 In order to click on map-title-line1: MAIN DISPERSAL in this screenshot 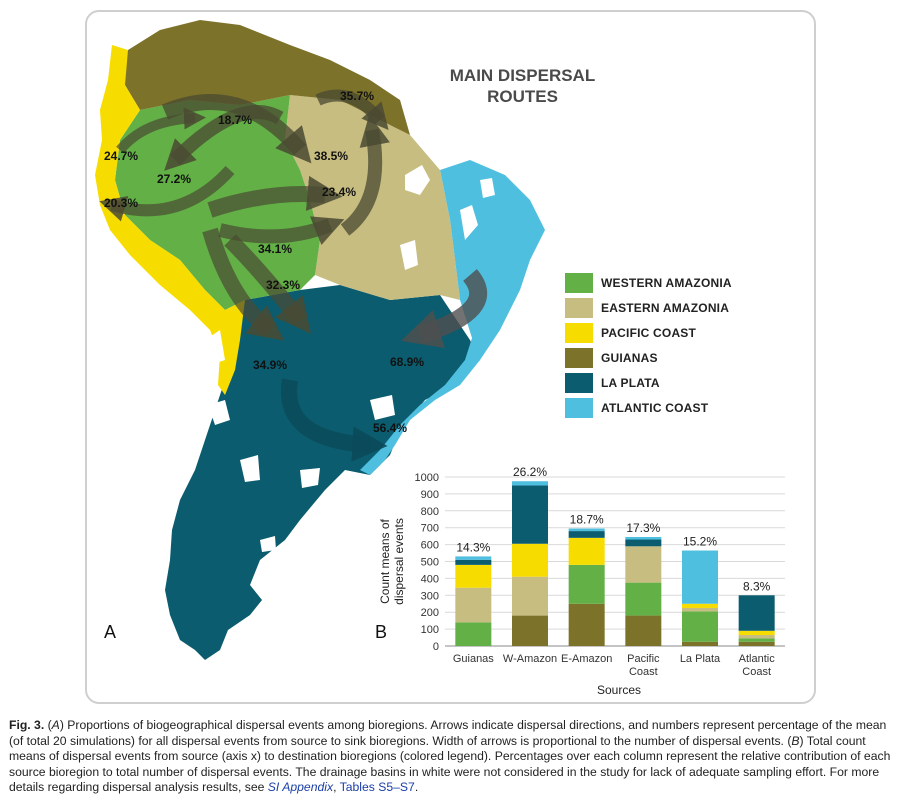, I will do `click(522, 75)`.